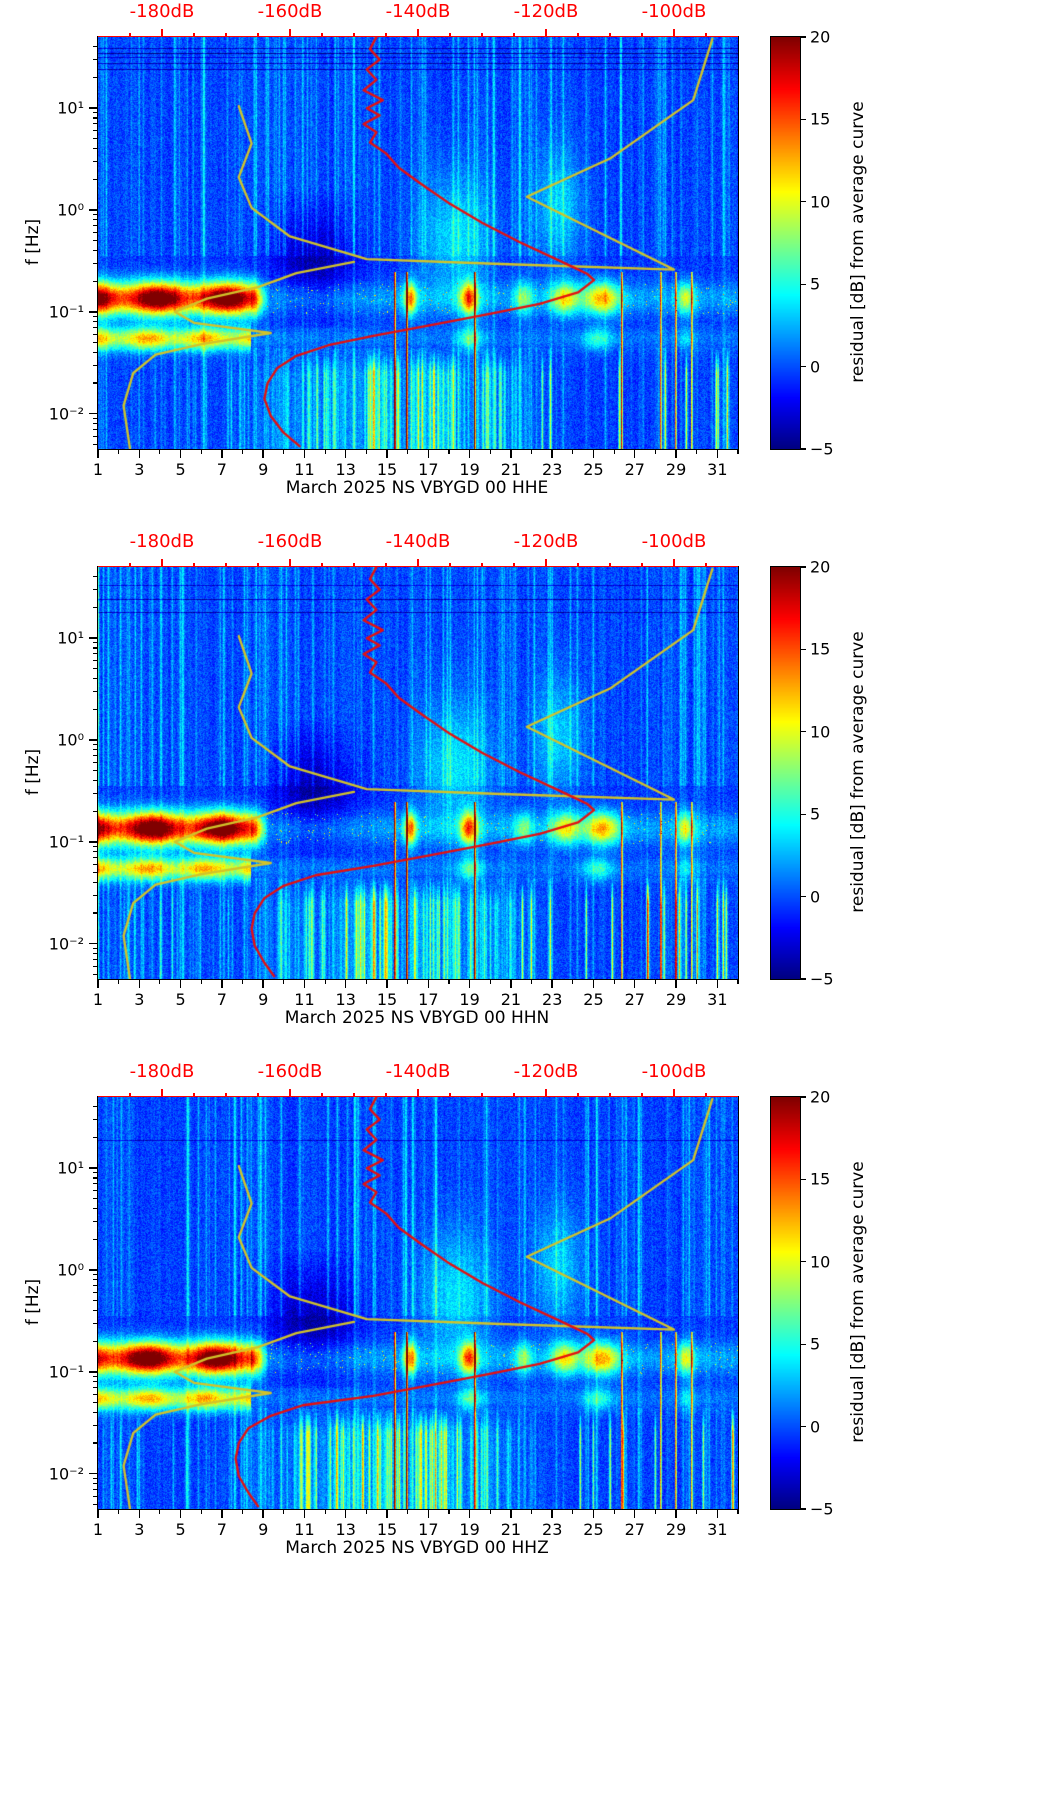 The width and height of the screenshot is (1052, 1806). What do you see at coordinates (417, 488) in the screenshot?
I see `x-axis-title: March 2025 NS VBYGD 00 HHE` at bounding box center [417, 488].